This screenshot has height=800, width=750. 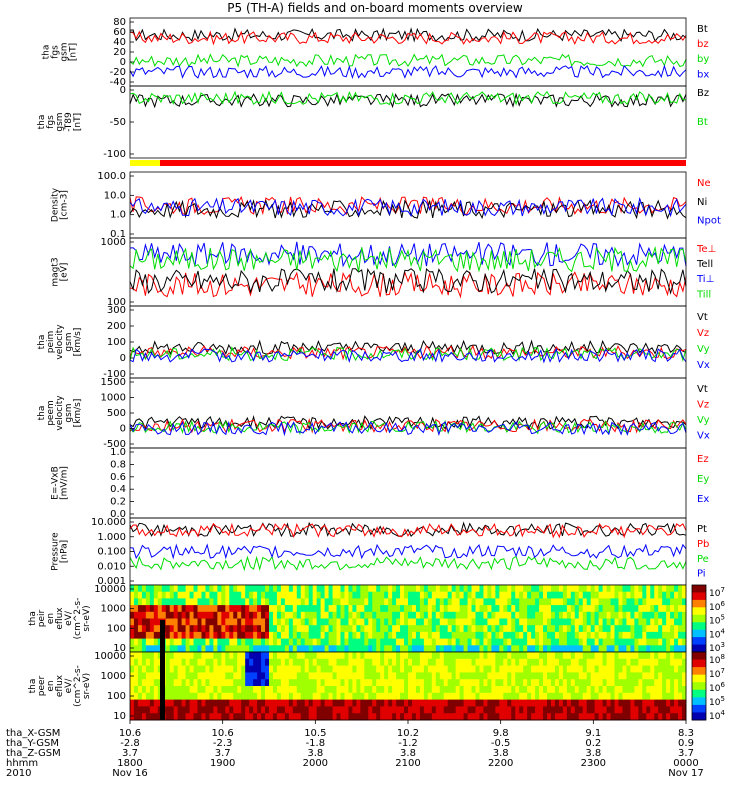 What do you see at coordinates (408, 254) in the screenshot?
I see `series-line-Ti⊥` at bounding box center [408, 254].